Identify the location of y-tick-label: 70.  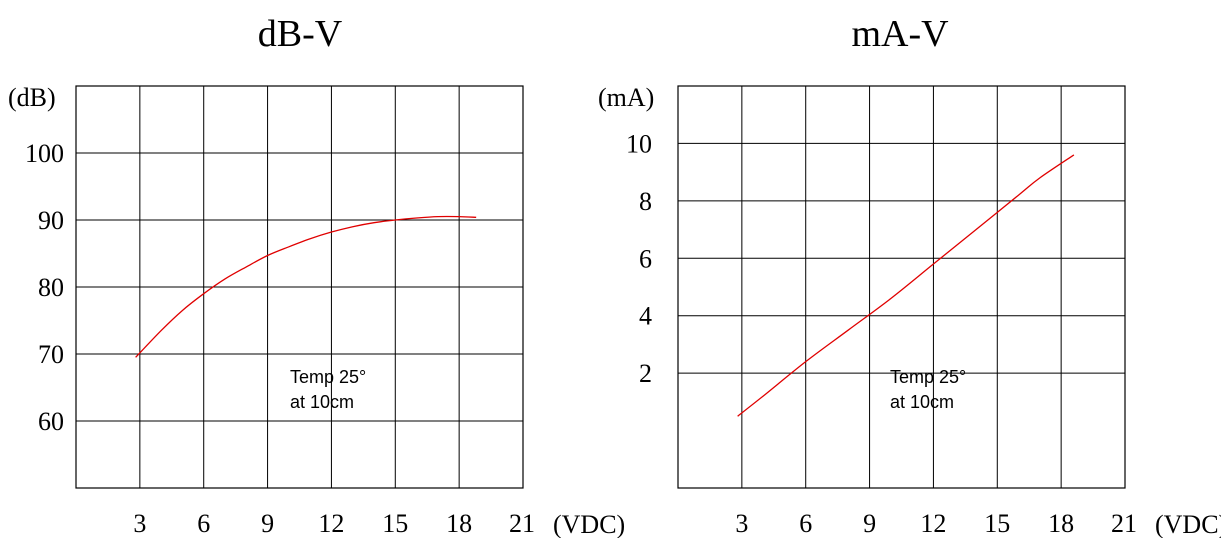
(51, 354).